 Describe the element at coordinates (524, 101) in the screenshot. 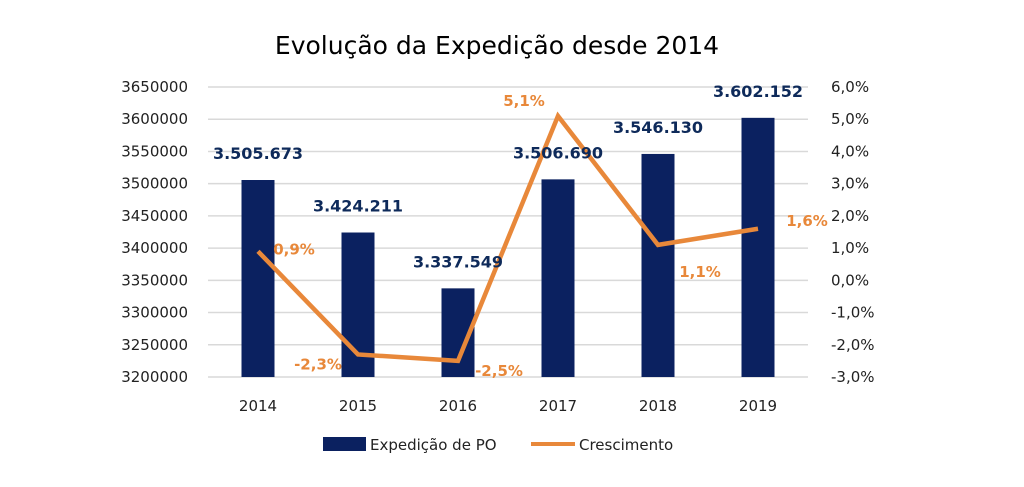

I see `line-data-label: 5,1%` at that location.